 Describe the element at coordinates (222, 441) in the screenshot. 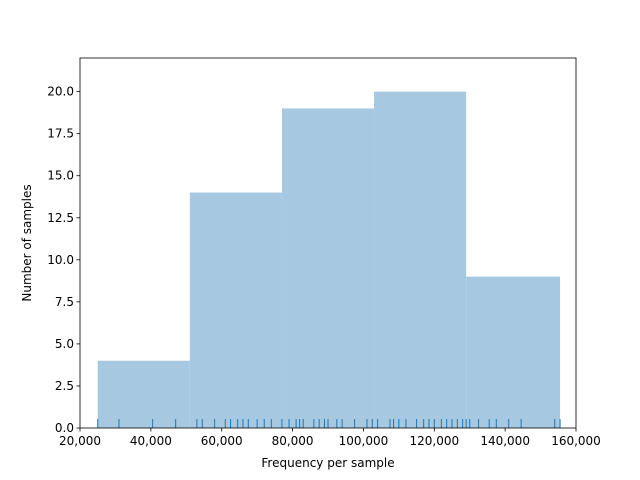

I see `x-tick-label: 60,000` at that location.